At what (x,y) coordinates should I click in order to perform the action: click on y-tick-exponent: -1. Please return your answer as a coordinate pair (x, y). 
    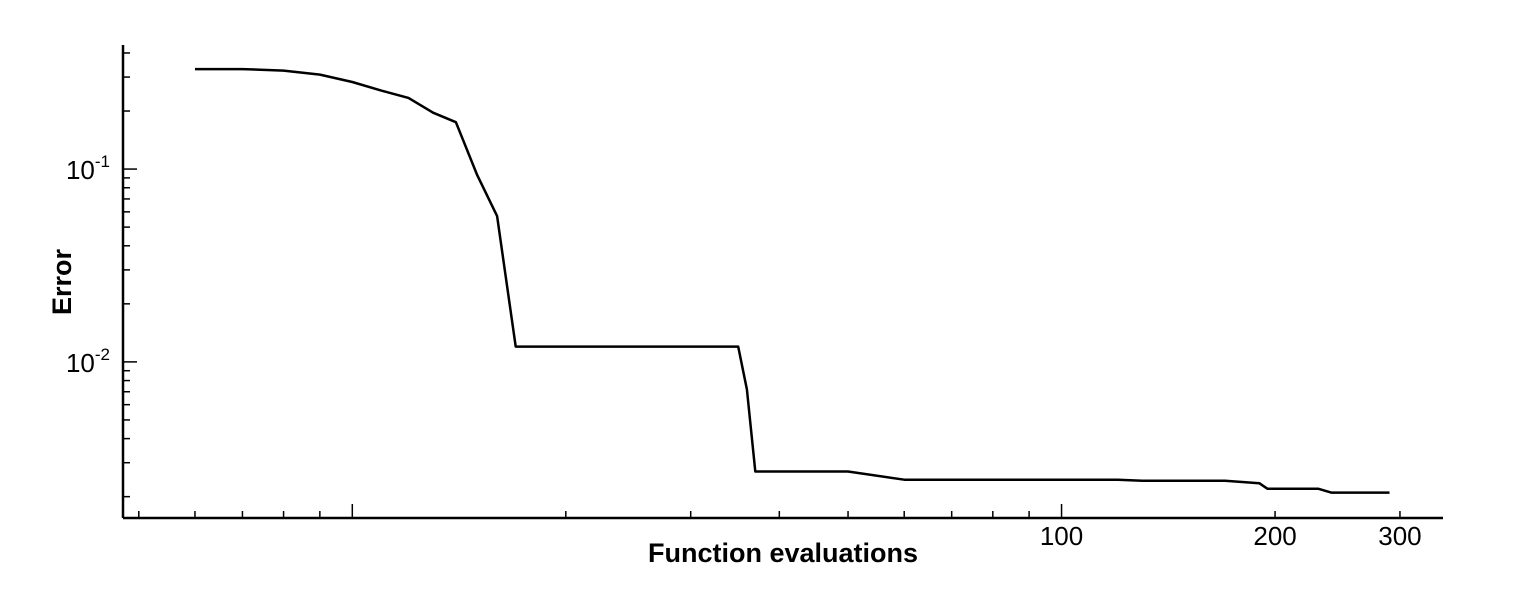
    Looking at the image, I should click on (102, 161).